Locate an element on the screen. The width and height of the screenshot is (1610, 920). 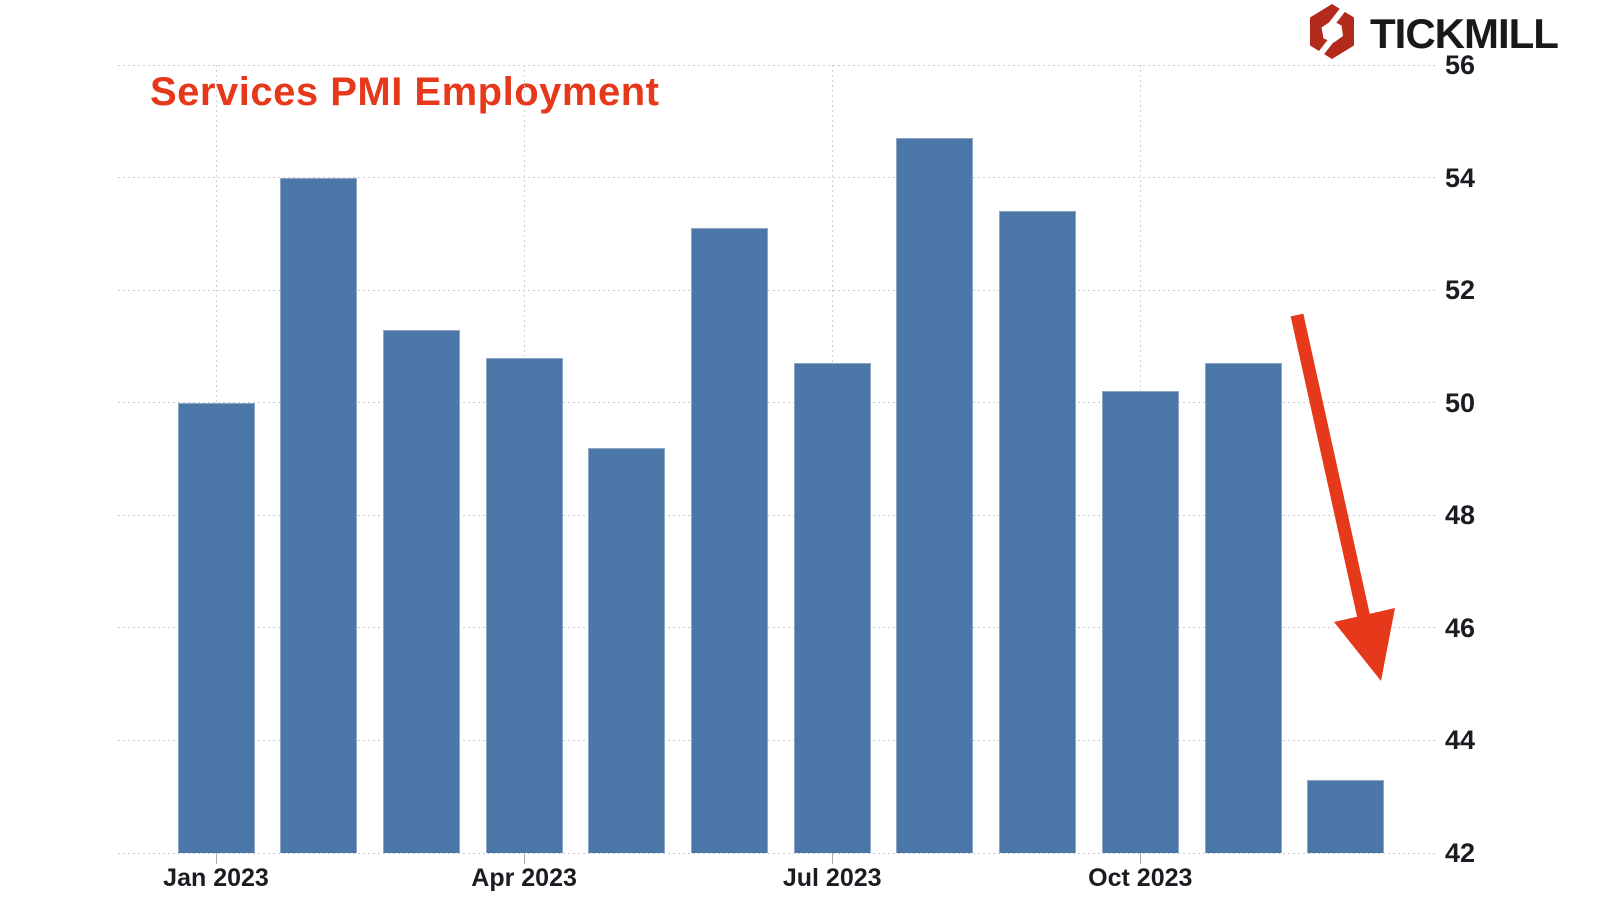
y-tick-label-52: 52 is located at coordinates (1460, 290).